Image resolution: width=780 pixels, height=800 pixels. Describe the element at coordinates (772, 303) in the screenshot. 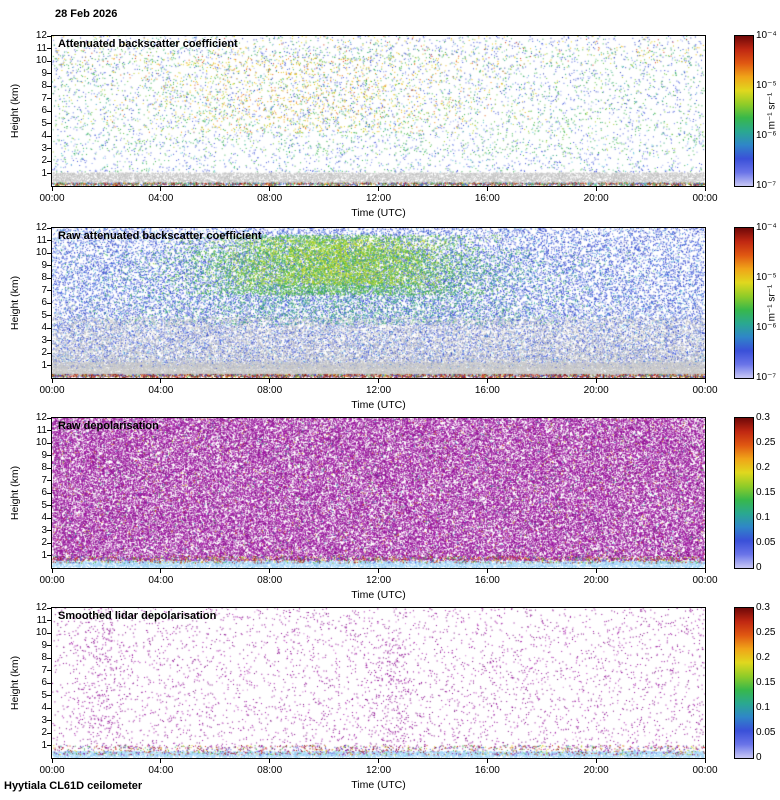

I see `colorbar-unit-label: m⁻¹ sr⁻¹` at that location.